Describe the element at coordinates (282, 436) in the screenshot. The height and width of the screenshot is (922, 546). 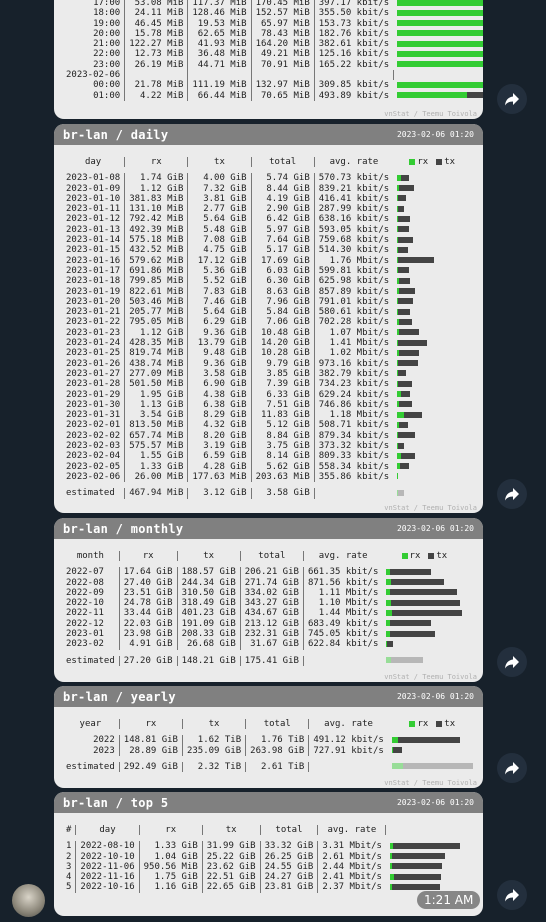
I see `table-cell: 8.84 GiB` at that location.